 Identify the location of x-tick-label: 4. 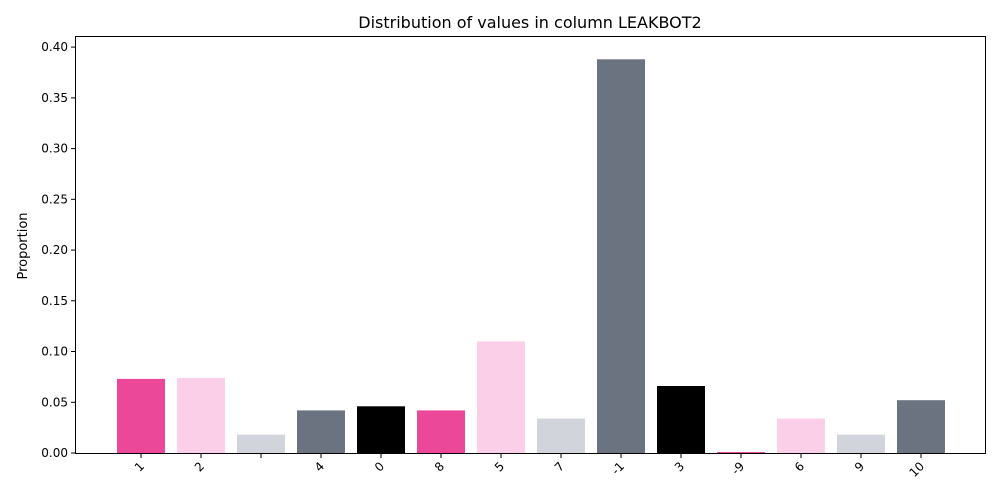
(319, 466).